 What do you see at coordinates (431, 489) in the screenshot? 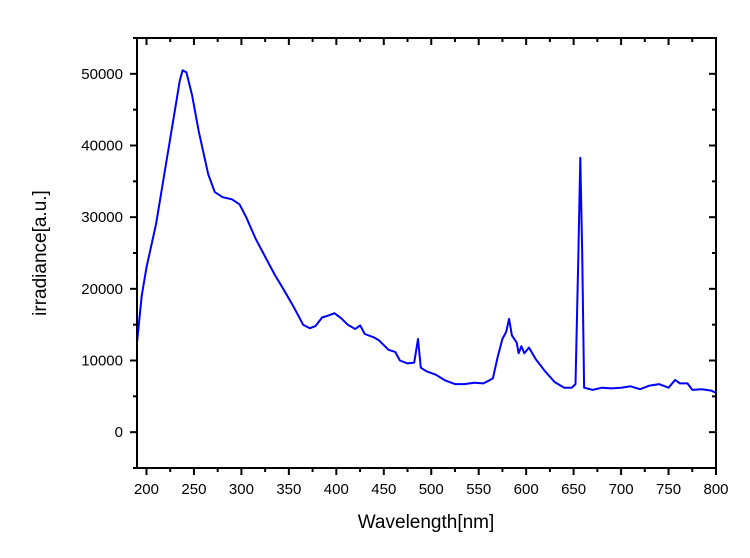
I see `x-tick-label: 500` at bounding box center [431, 489].